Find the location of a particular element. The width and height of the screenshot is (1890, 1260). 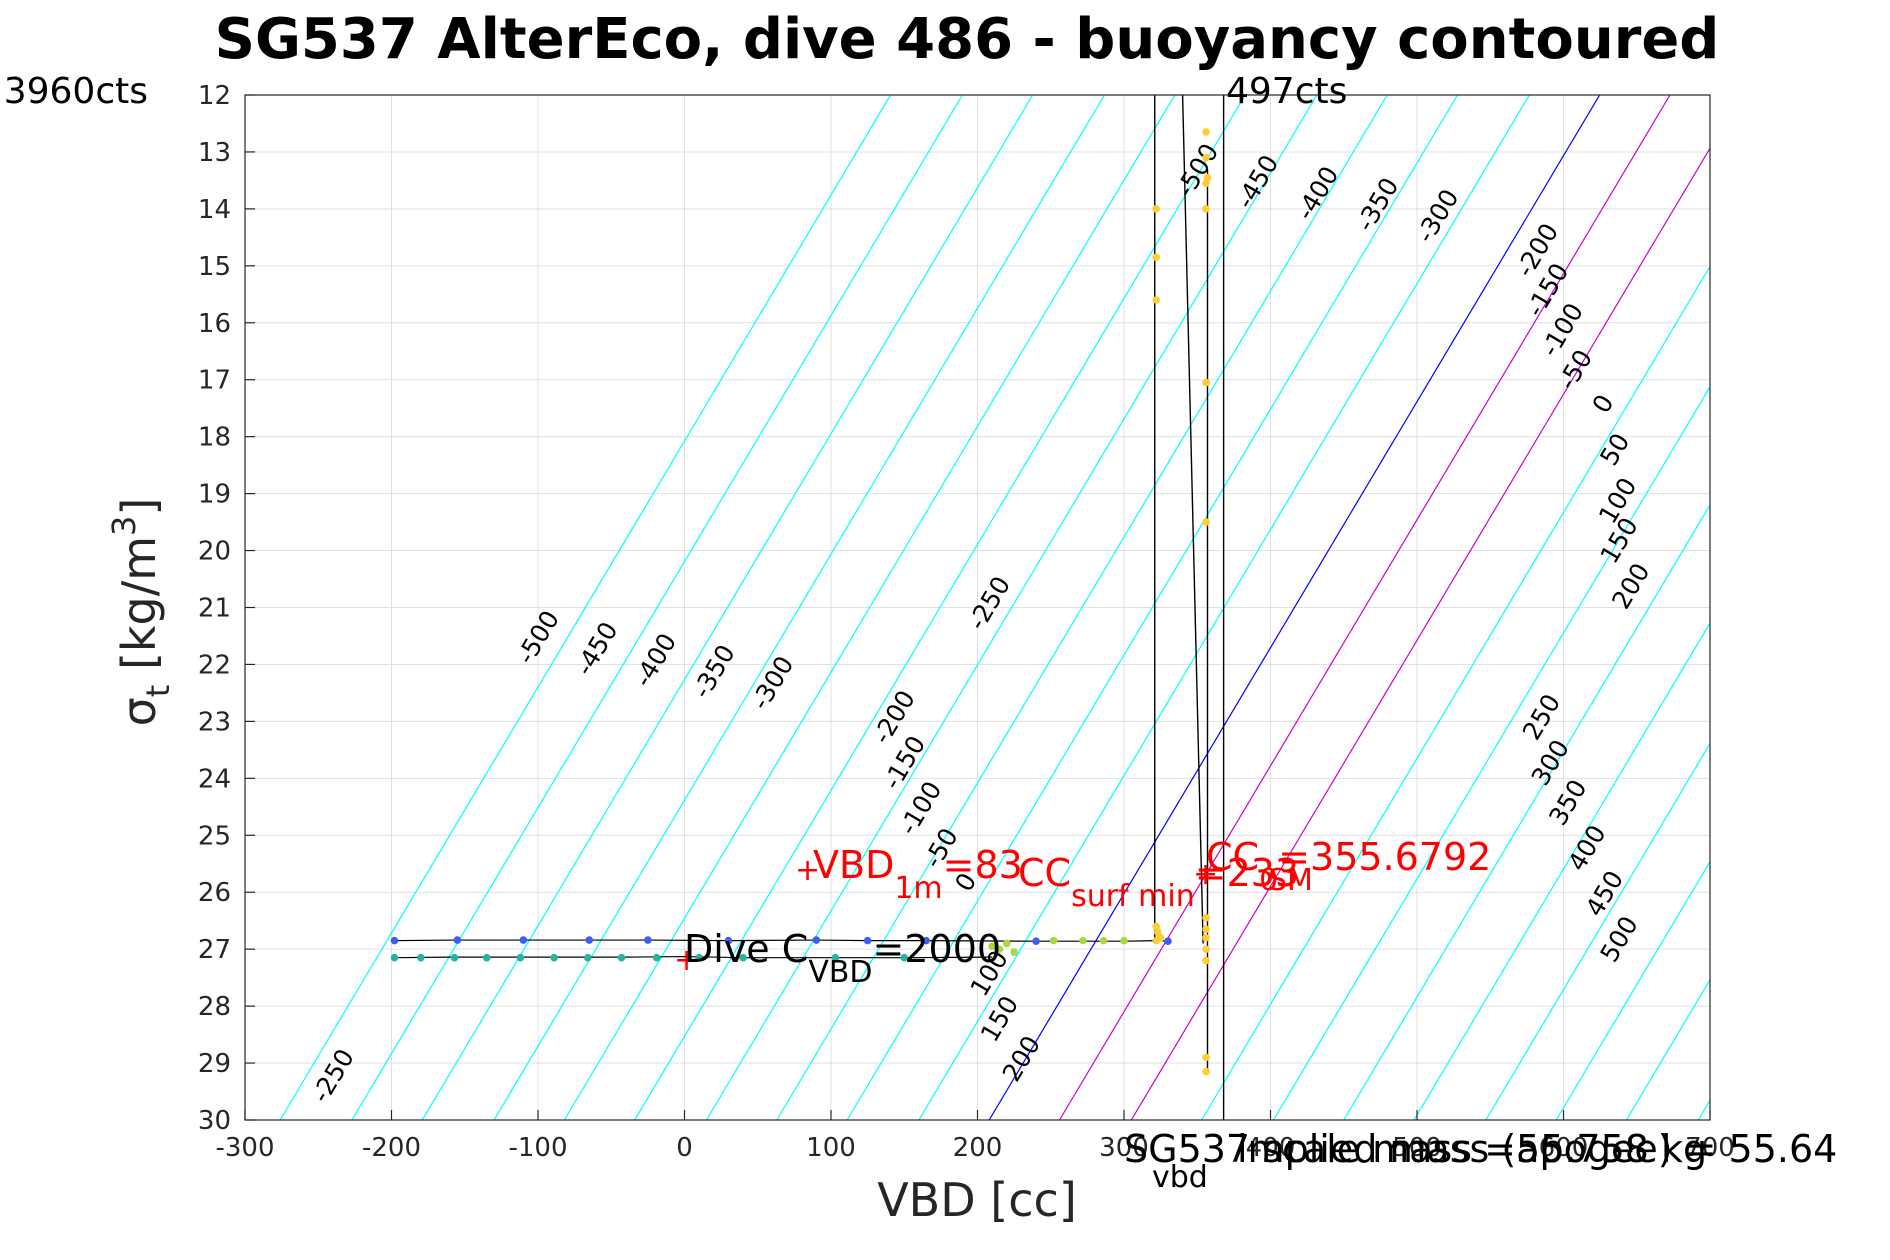

x-tick-label: 500 is located at coordinates (1417, 1148).